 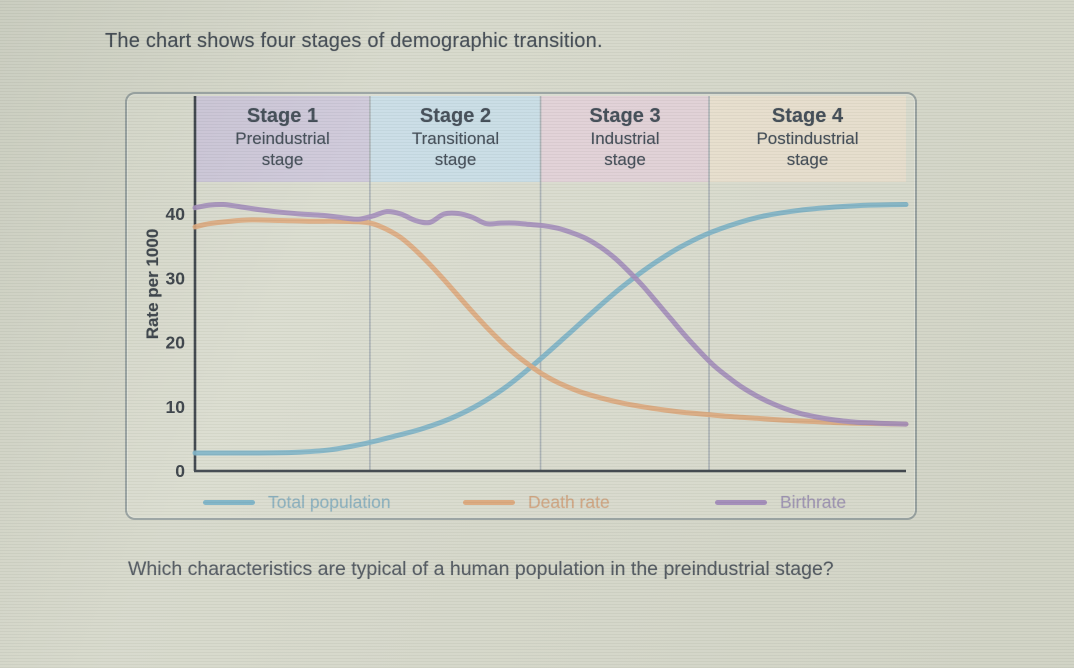 I want to click on stage-3-subtitle: Industrial stage, so click(x=625, y=149).